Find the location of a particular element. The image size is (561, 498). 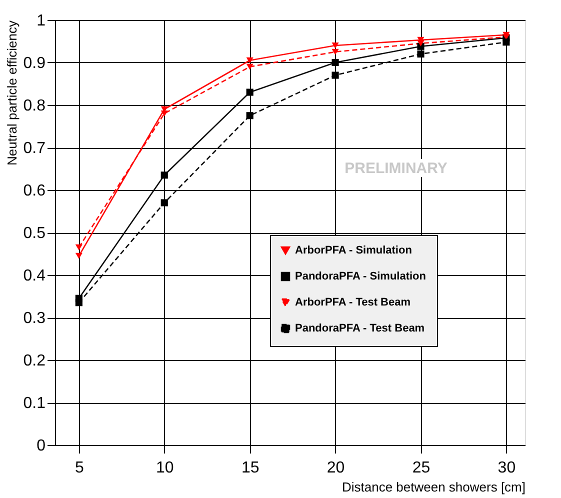

y-tick-label: 0.4 is located at coordinates (34, 276).